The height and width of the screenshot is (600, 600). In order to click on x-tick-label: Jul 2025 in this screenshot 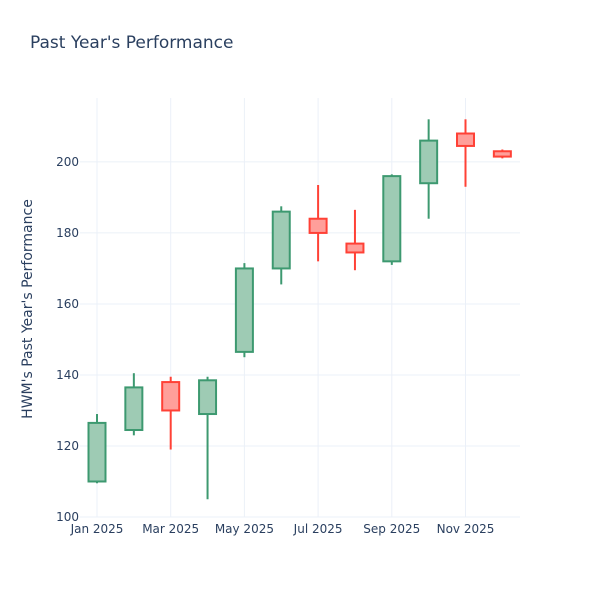, I will do `click(318, 529)`.